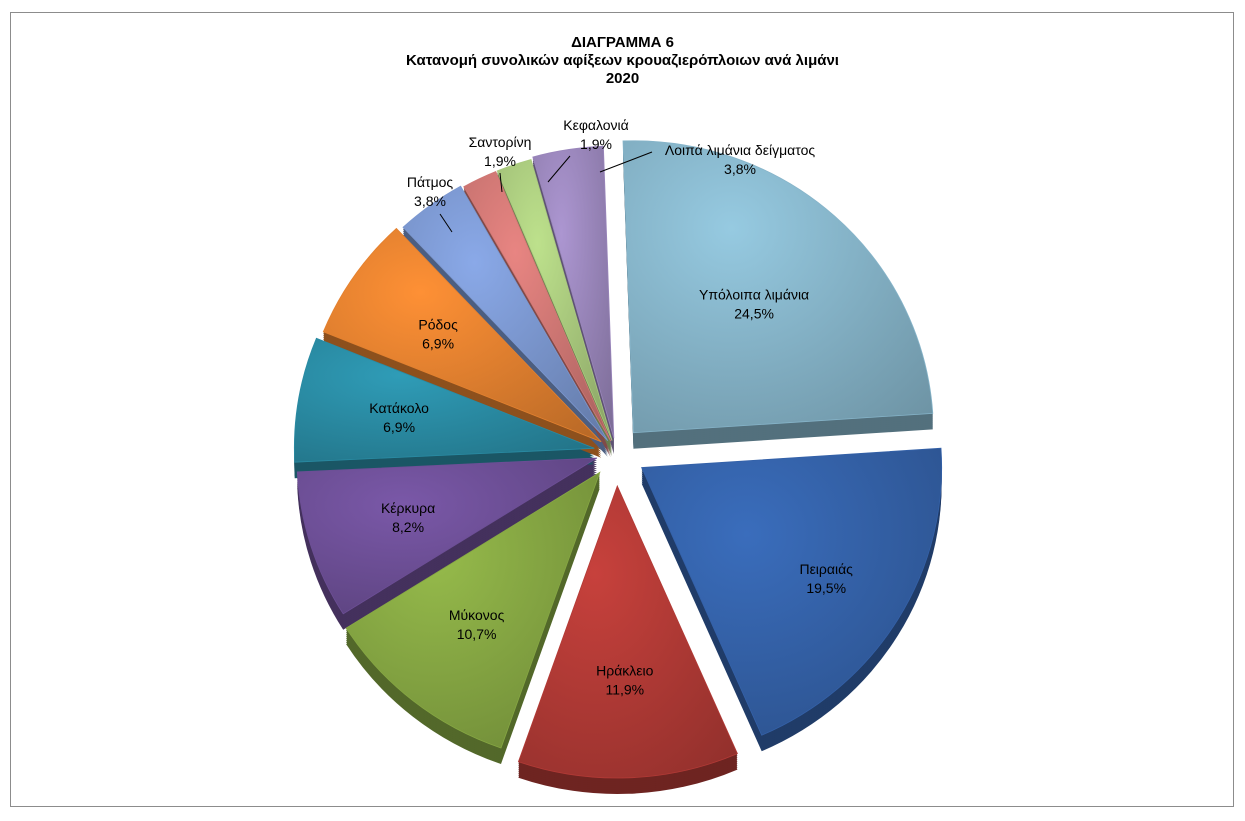 This screenshot has width=1245, height=821. What do you see at coordinates (501, 182) in the screenshot?
I see `slice-8-leader-line` at bounding box center [501, 182].